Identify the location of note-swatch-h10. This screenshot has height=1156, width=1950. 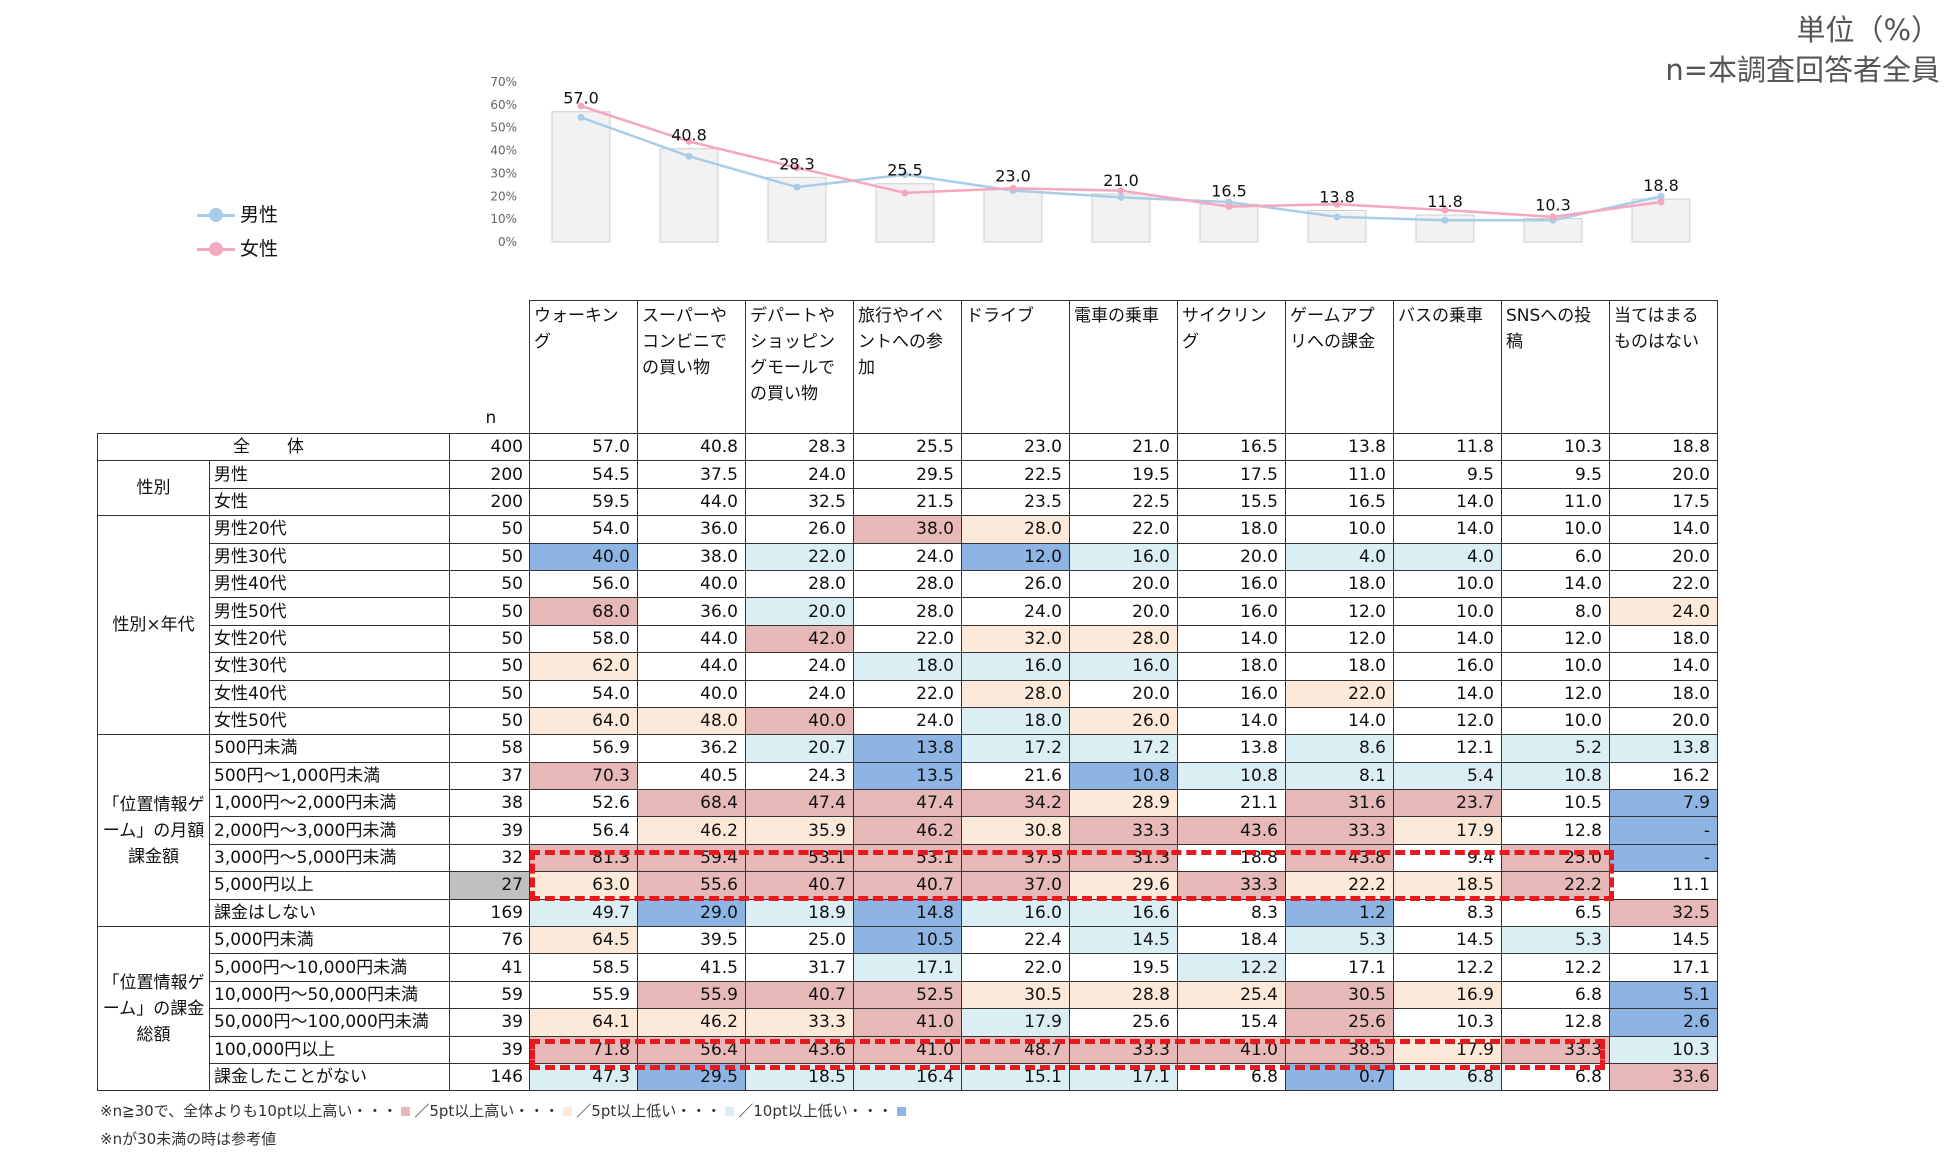
(406, 1111).